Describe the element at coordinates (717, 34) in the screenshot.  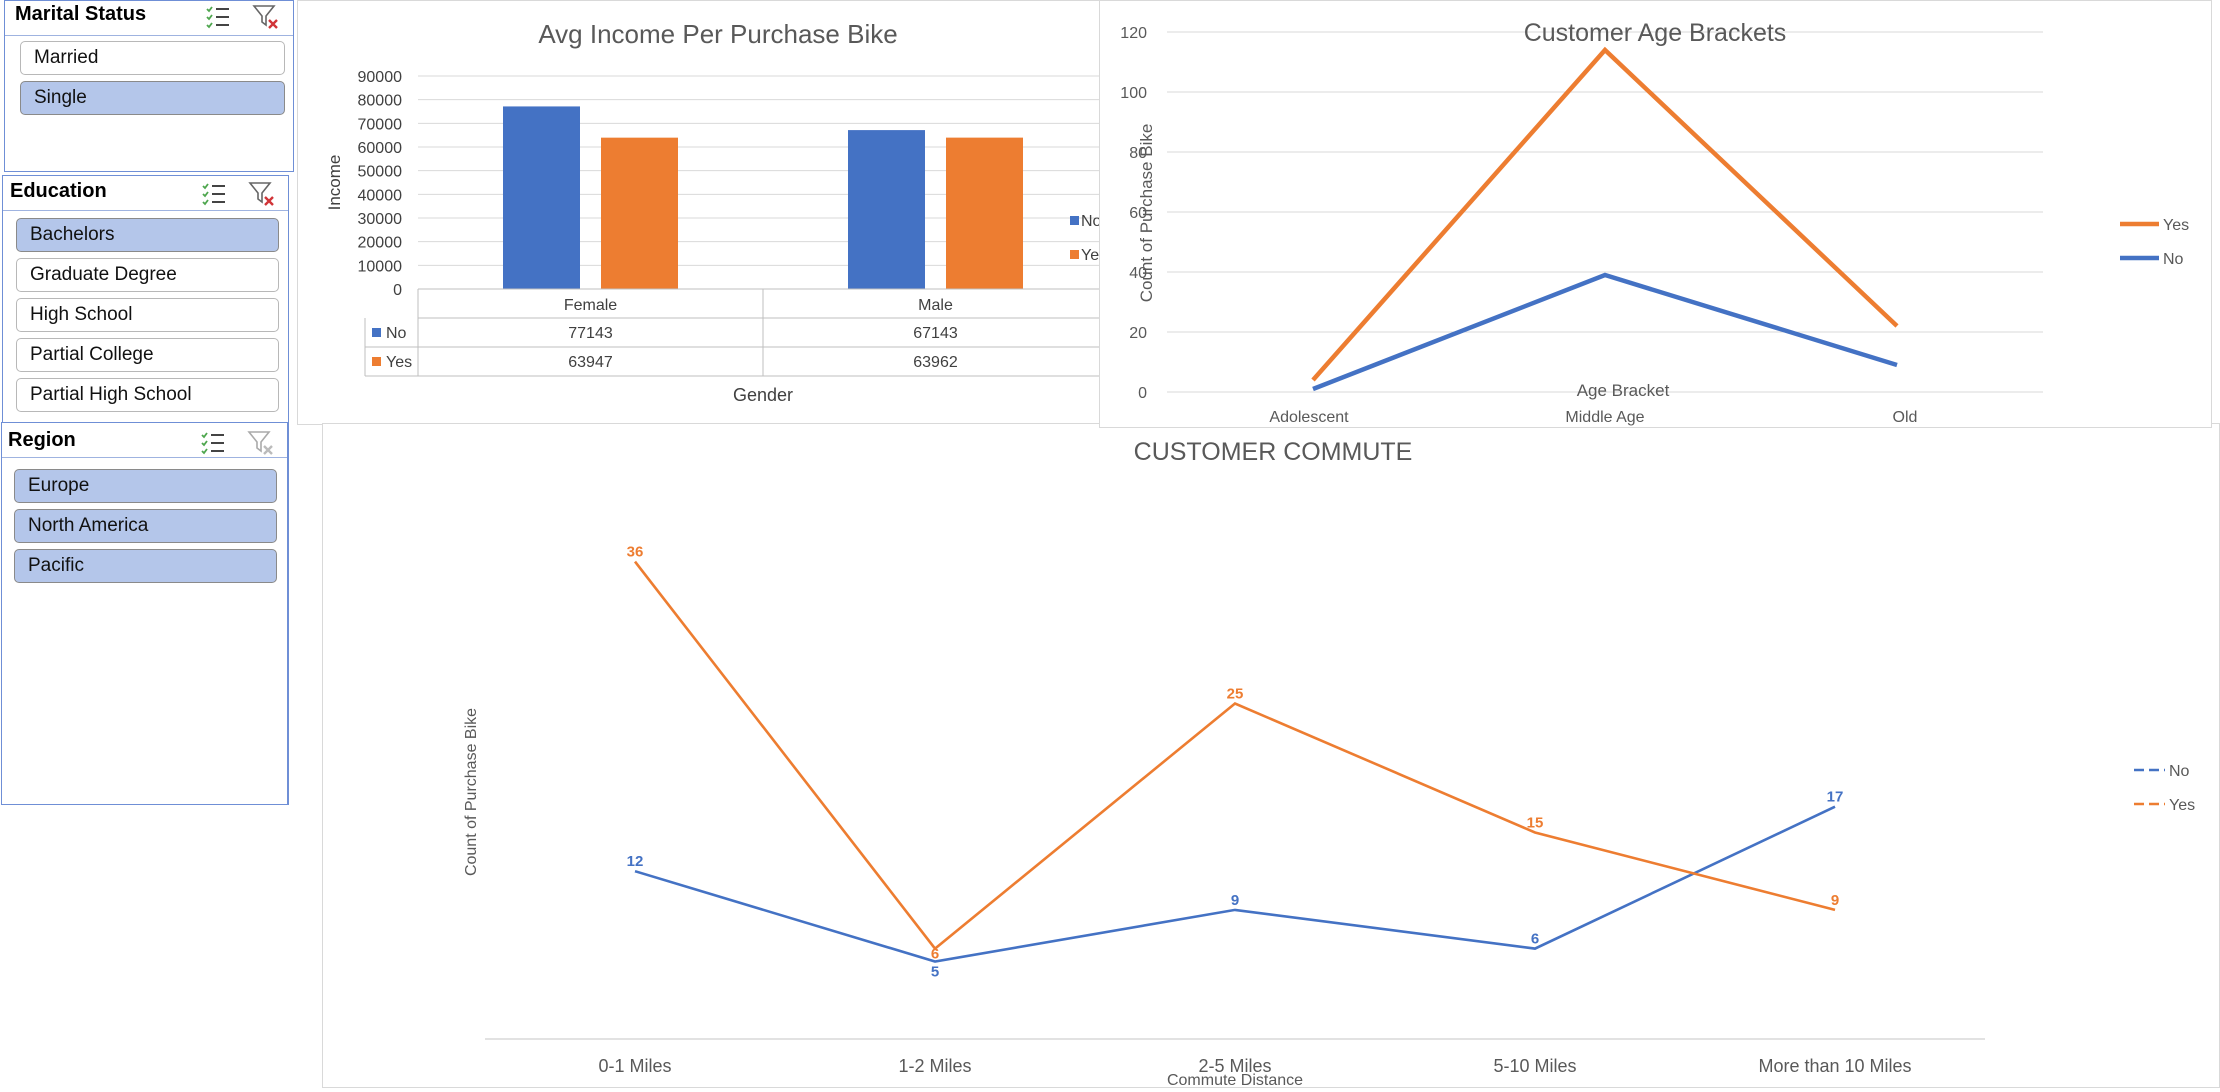
I see `chart-title: Avg Income Per Purchase Bike` at that location.